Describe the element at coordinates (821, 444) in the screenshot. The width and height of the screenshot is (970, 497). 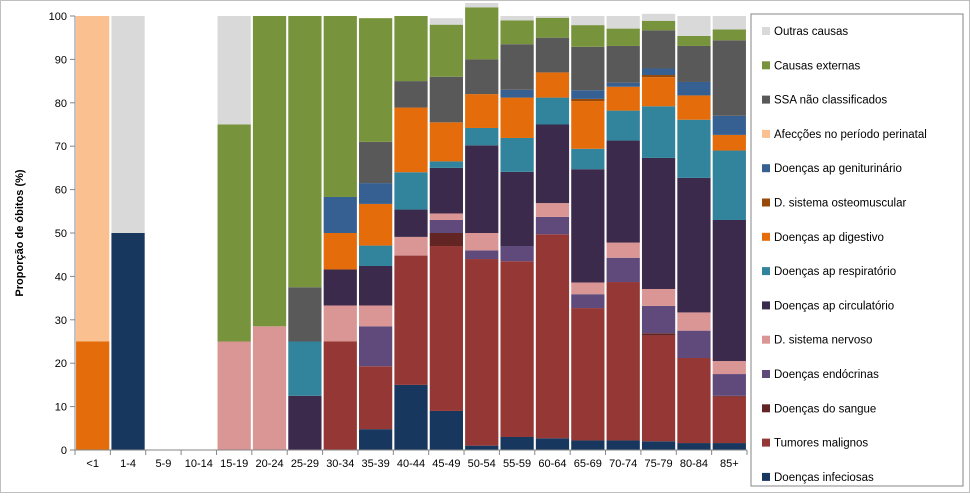
I see `legend-item-label: Tumores malignos` at that location.